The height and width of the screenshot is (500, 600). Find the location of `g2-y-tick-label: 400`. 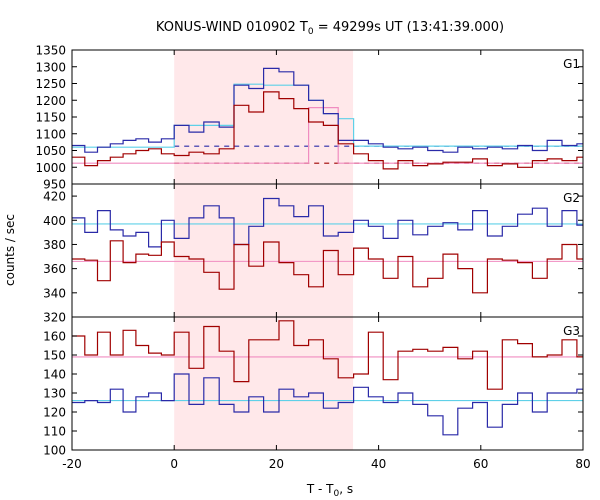

g2-y-tick-label: 400 is located at coordinates (54, 221).